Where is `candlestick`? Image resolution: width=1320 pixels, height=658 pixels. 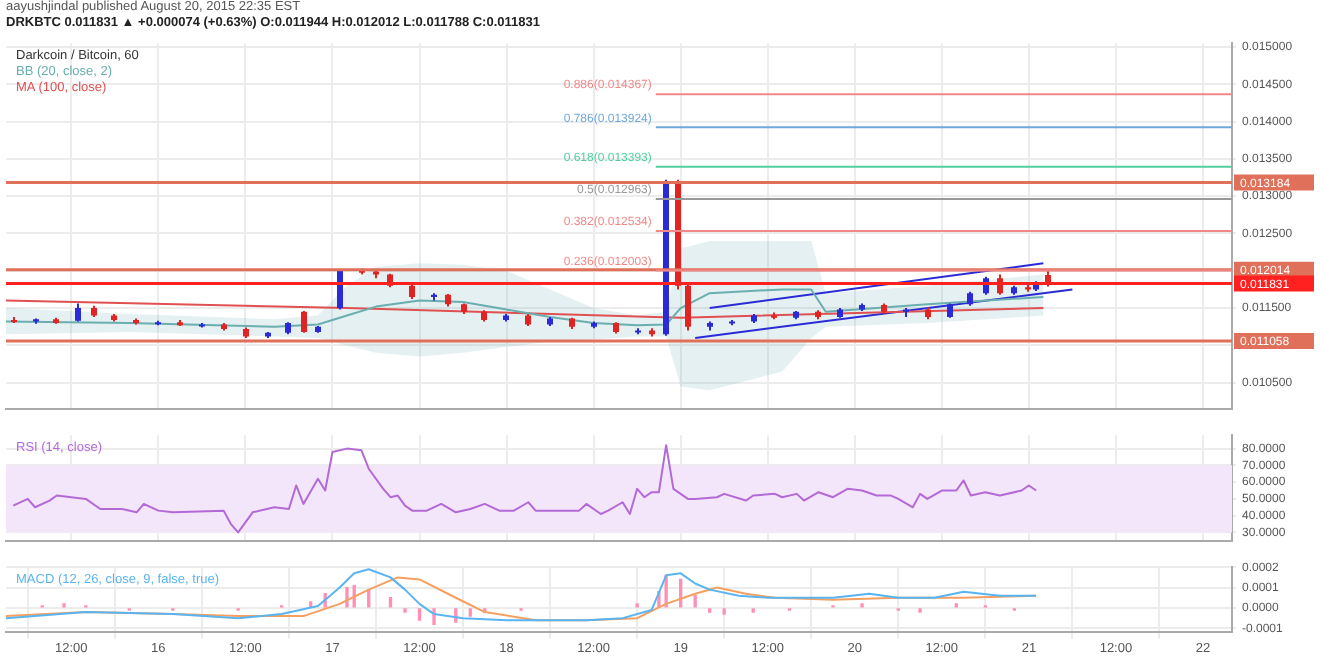
candlestick is located at coordinates (36, 321).